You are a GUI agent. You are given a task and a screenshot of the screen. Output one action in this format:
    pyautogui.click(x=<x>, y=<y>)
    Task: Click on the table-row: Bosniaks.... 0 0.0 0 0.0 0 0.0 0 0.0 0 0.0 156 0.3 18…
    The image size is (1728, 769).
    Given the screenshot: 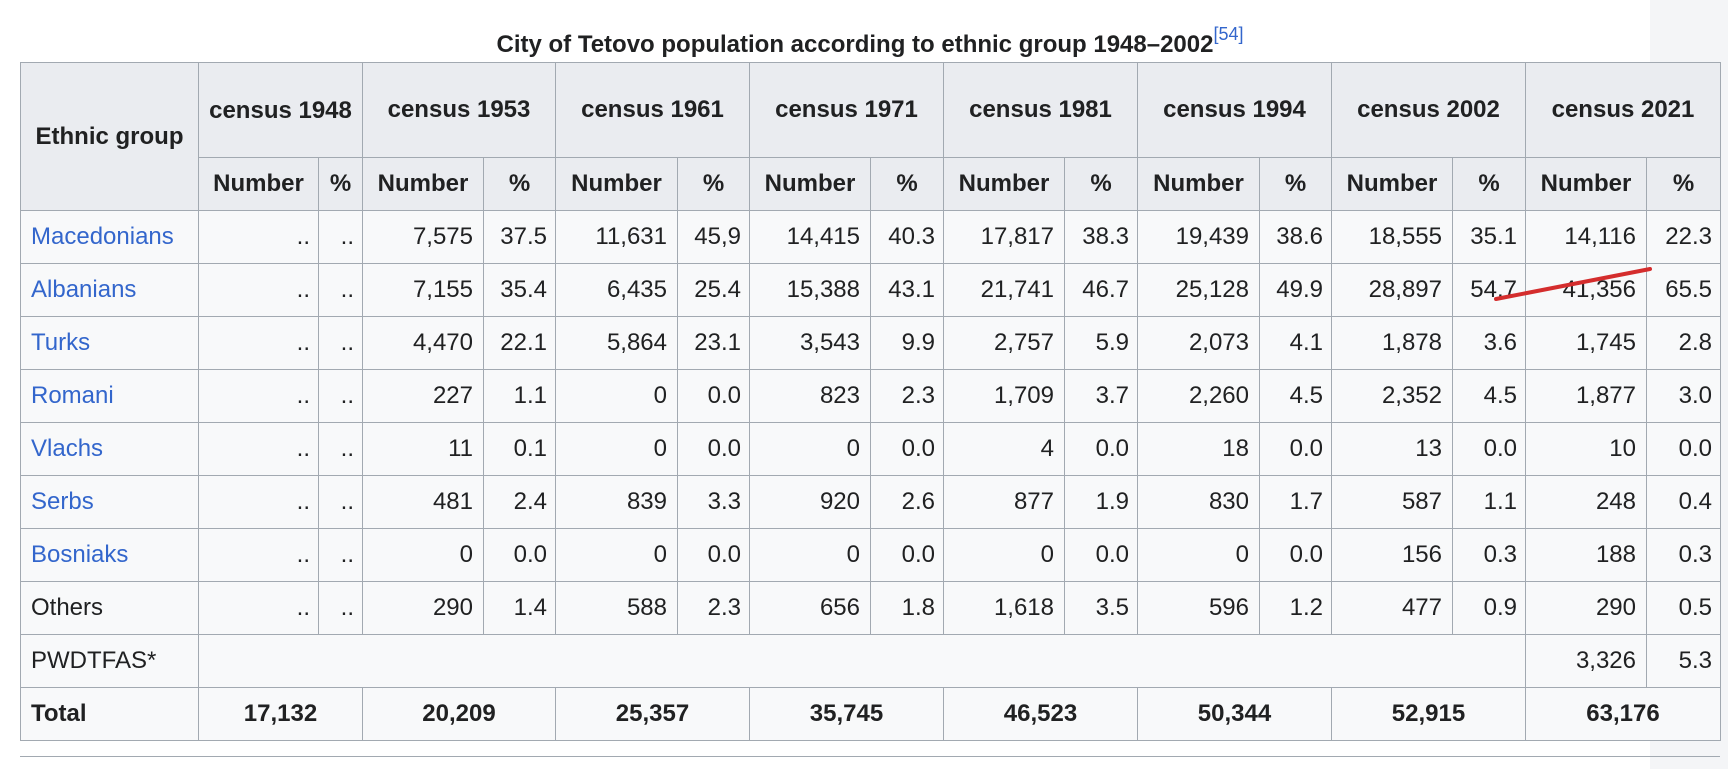 What is the action you would take?
    pyautogui.click(x=870, y=555)
    